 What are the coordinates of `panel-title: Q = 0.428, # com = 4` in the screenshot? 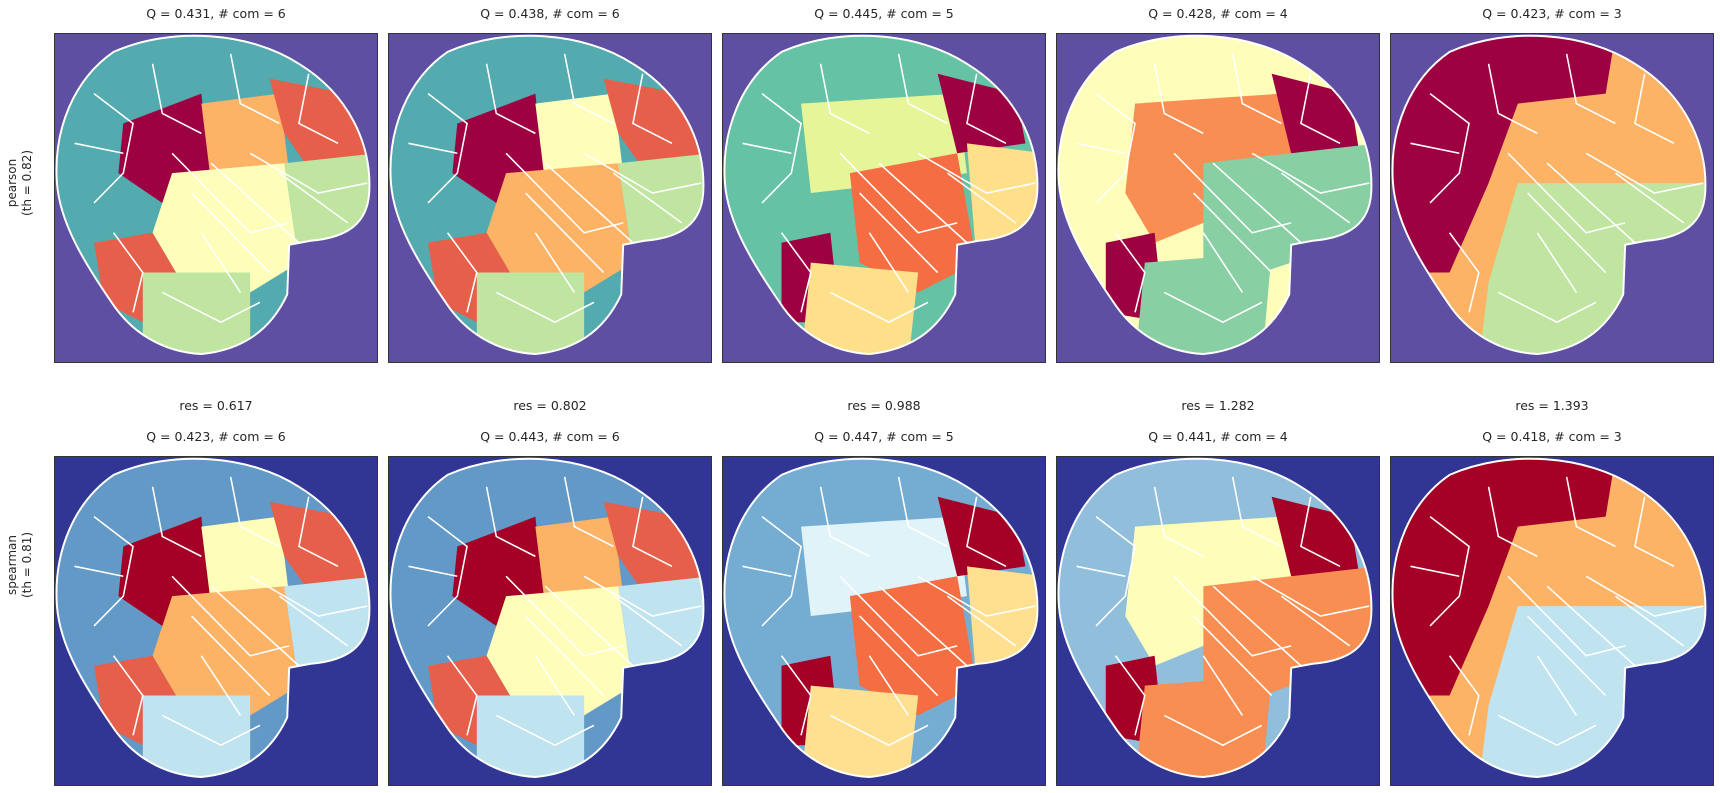 It's located at (1218, 13).